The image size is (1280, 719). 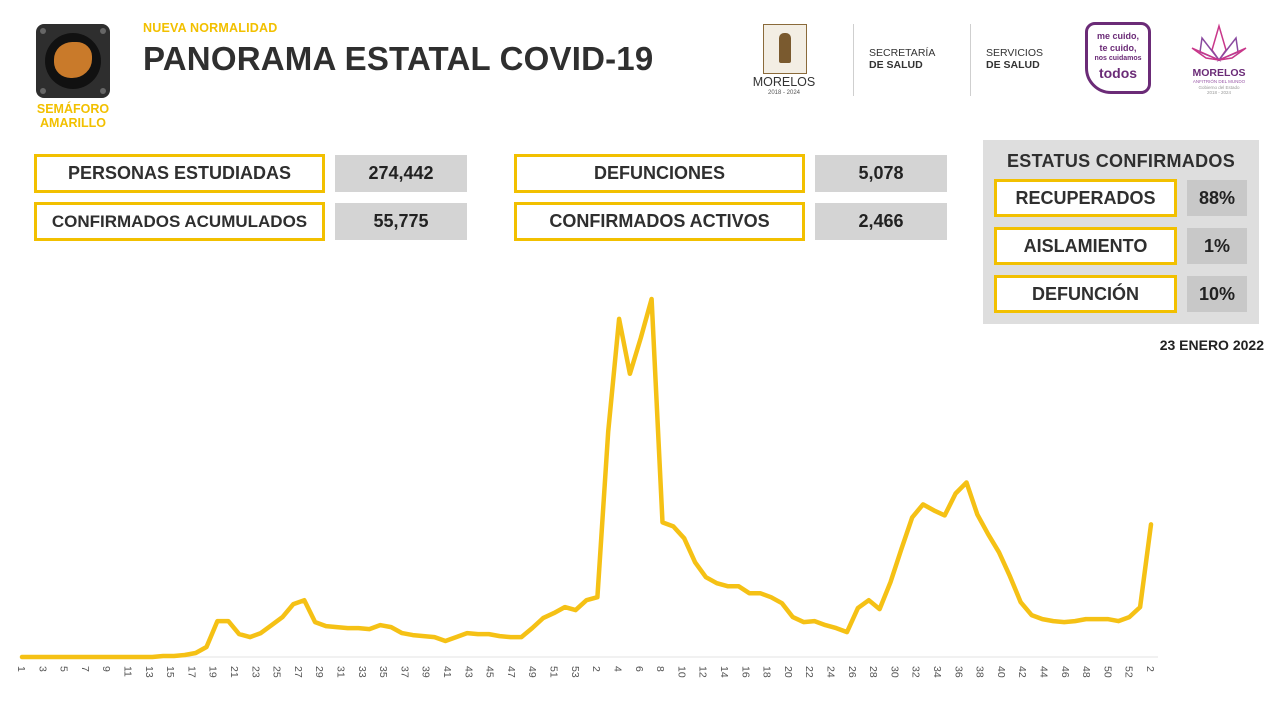 What do you see at coordinates (1065, 672) in the screenshot?
I see `x-tick-label: 46` at bounding box center [1065, 672].